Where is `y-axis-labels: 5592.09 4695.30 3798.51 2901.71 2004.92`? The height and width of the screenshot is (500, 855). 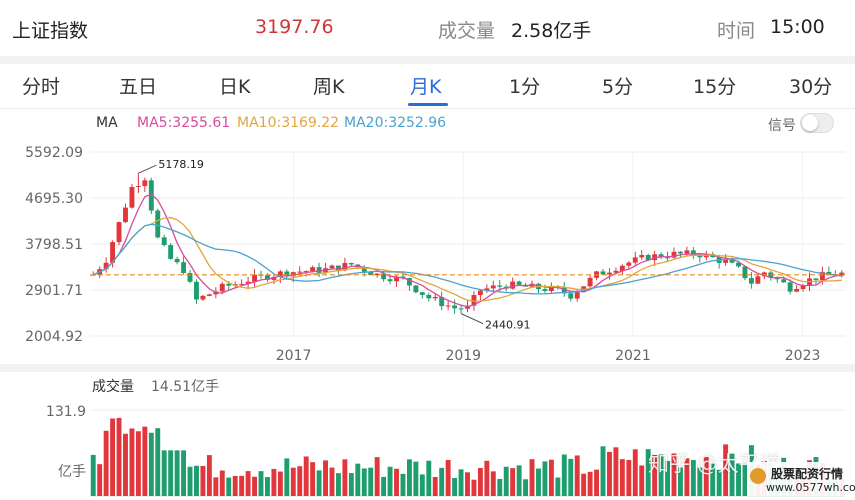
y-axis-labels: 5592.09 4695.30 3798.51 2901.71 2004.92 is located at coordinates (54, 245).